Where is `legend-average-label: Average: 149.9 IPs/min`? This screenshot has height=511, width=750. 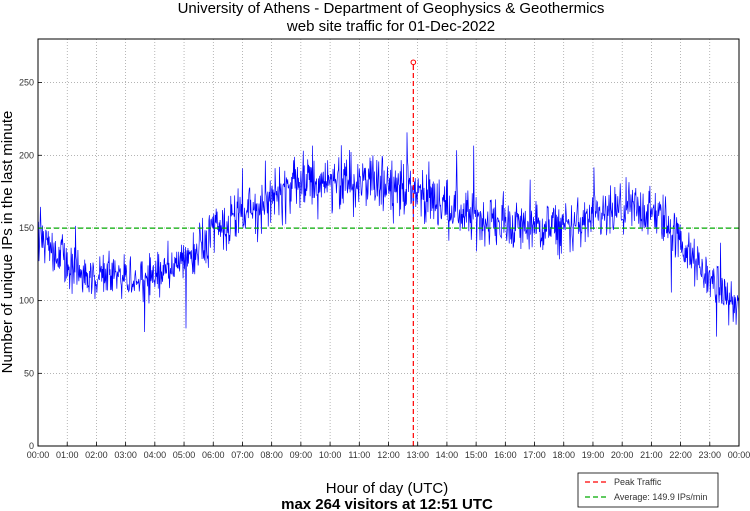
legend-average-label: Average: 149.9 IPs/min is located at coordinates (660, 497).